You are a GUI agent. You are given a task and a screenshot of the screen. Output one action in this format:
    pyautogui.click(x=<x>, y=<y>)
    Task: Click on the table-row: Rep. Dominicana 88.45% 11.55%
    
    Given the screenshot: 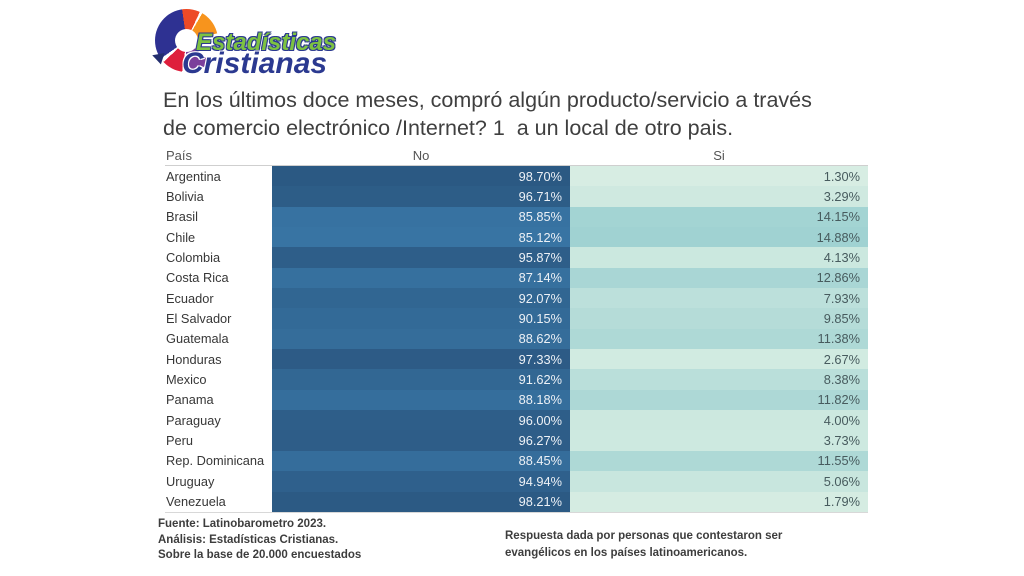 What is the action you would take?
    pyautogui.click(x=516, y=461)
    